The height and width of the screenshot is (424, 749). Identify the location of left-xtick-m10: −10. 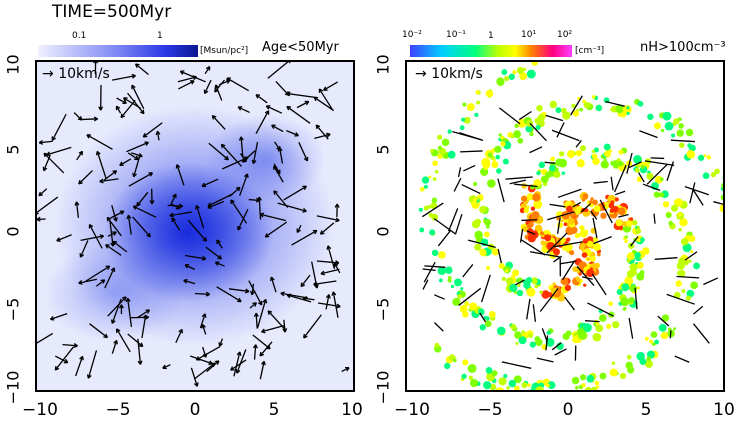
(40, 410).